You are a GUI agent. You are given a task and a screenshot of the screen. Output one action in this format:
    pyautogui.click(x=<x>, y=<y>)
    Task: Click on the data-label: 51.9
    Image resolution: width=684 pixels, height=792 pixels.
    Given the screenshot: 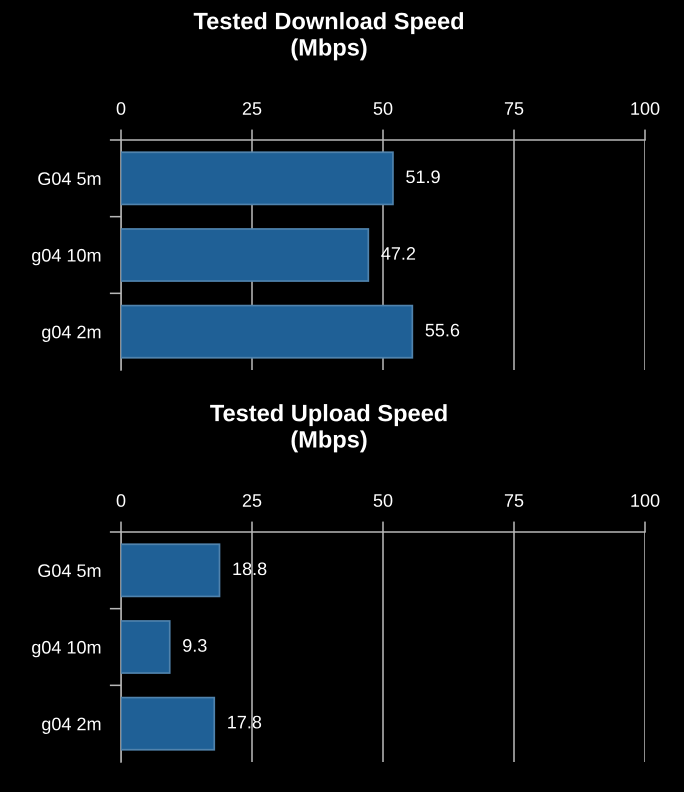 What is the action you would take?
    pyautogui.click(x=423, y=177)
    